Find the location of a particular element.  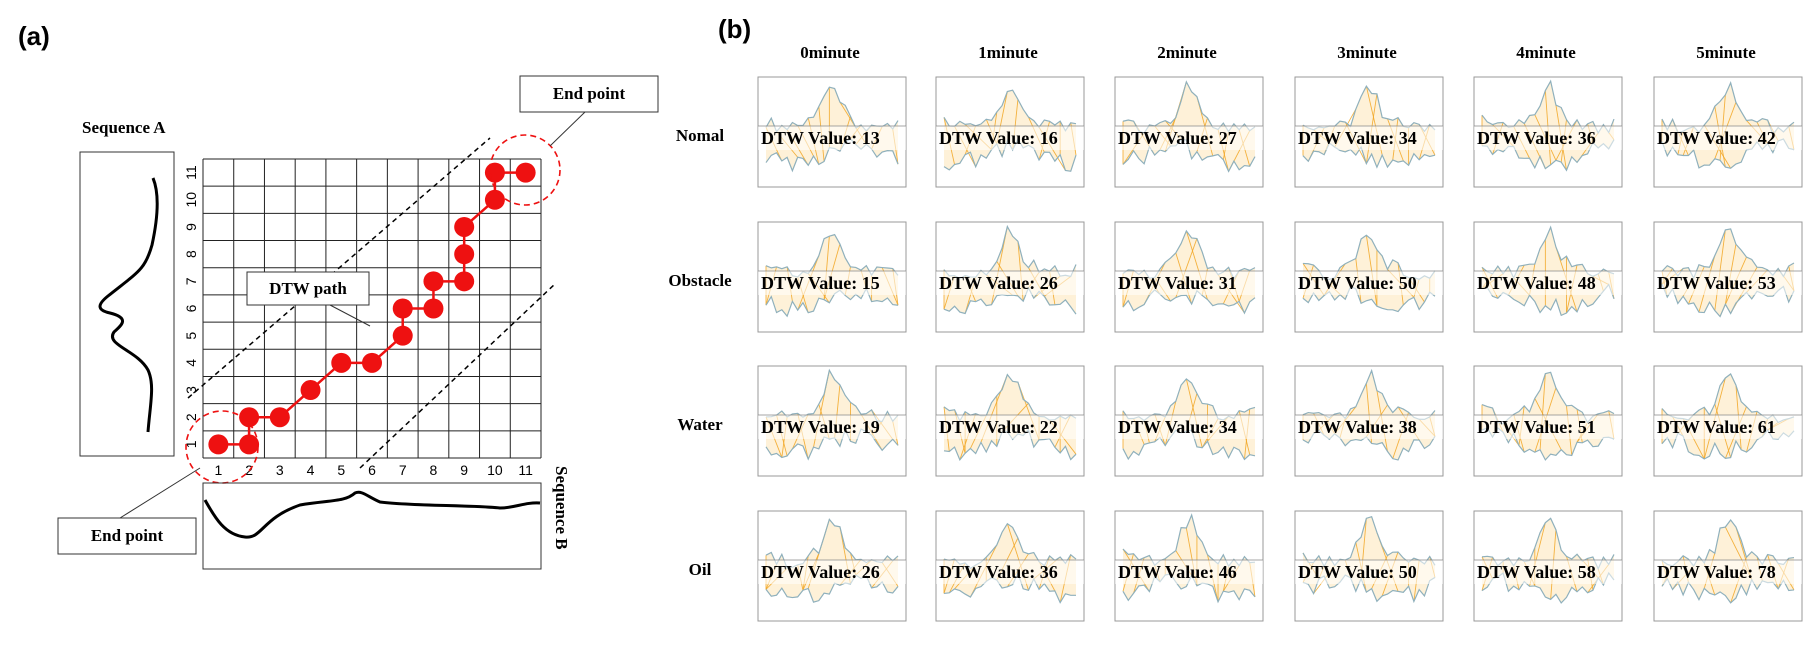

dtw-value-label: DTW Value: 36 is located at coordinates (1536, 138).